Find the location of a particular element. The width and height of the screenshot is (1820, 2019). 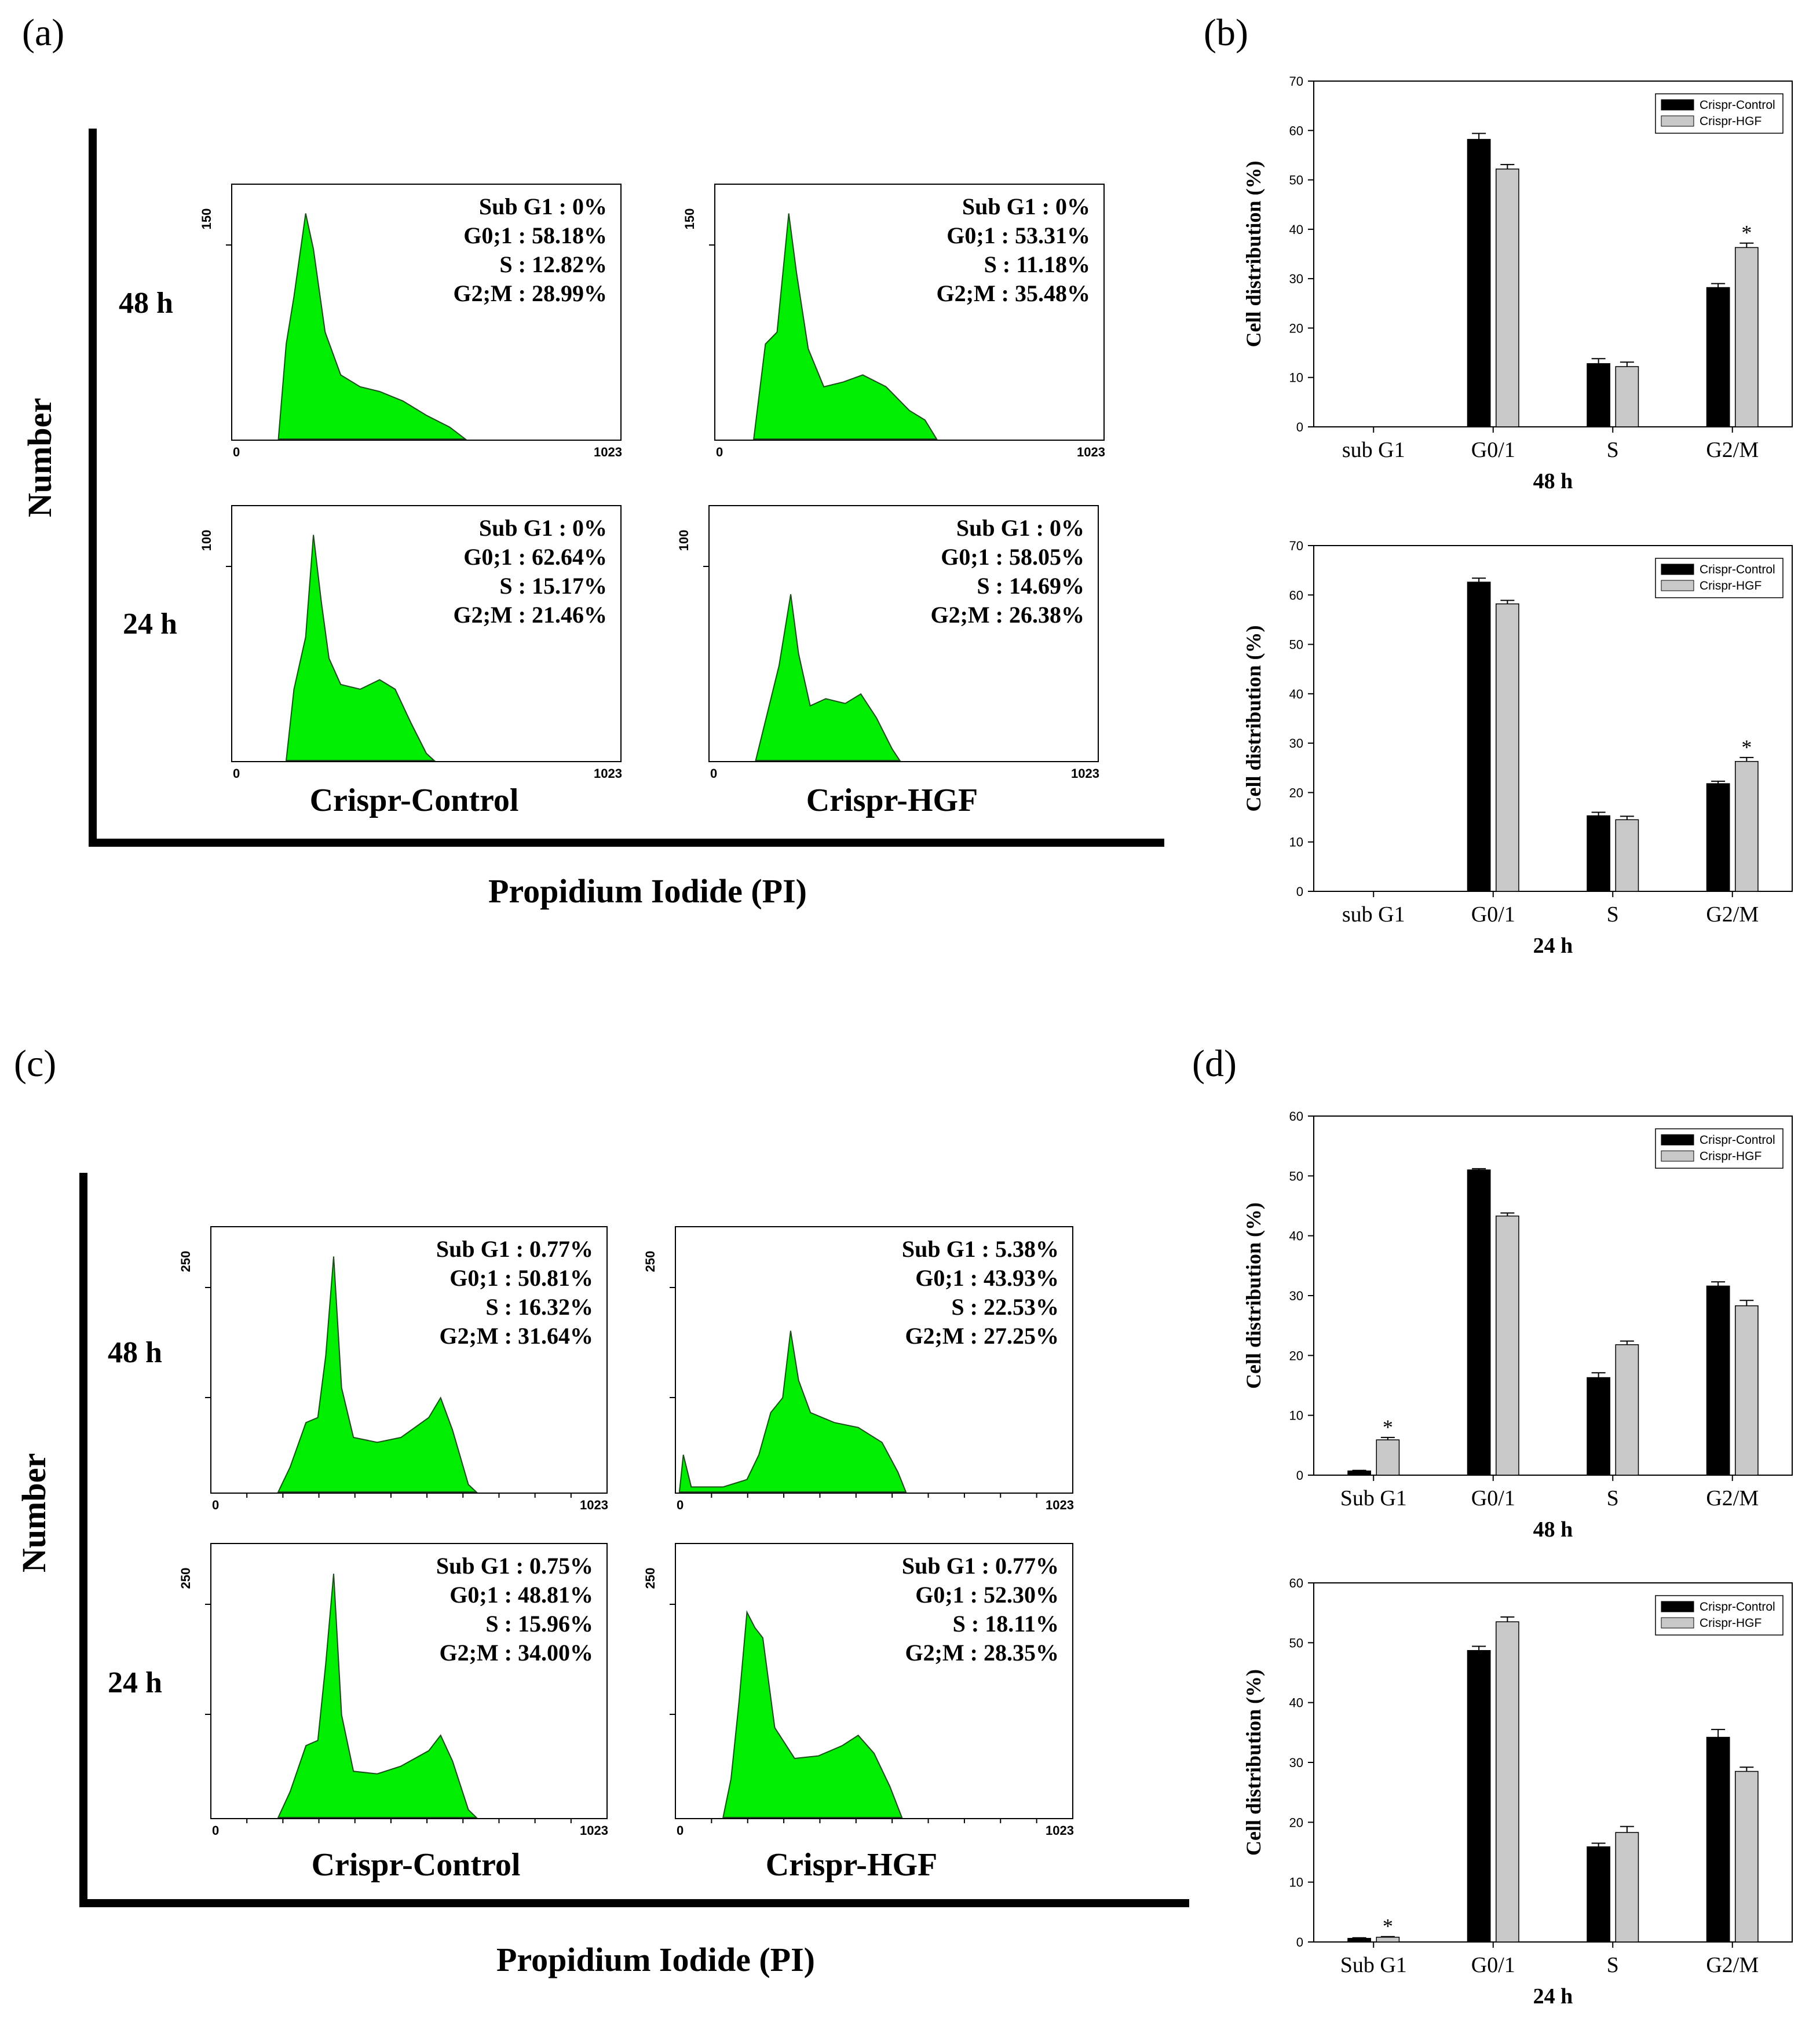

legend-label: Crispr-Control is located at coordinates (1738, 105).